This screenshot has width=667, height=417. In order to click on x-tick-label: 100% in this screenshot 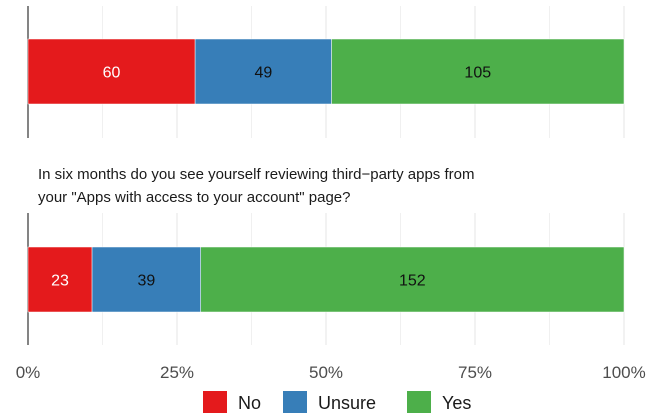, I will do `click(623, 372)`.